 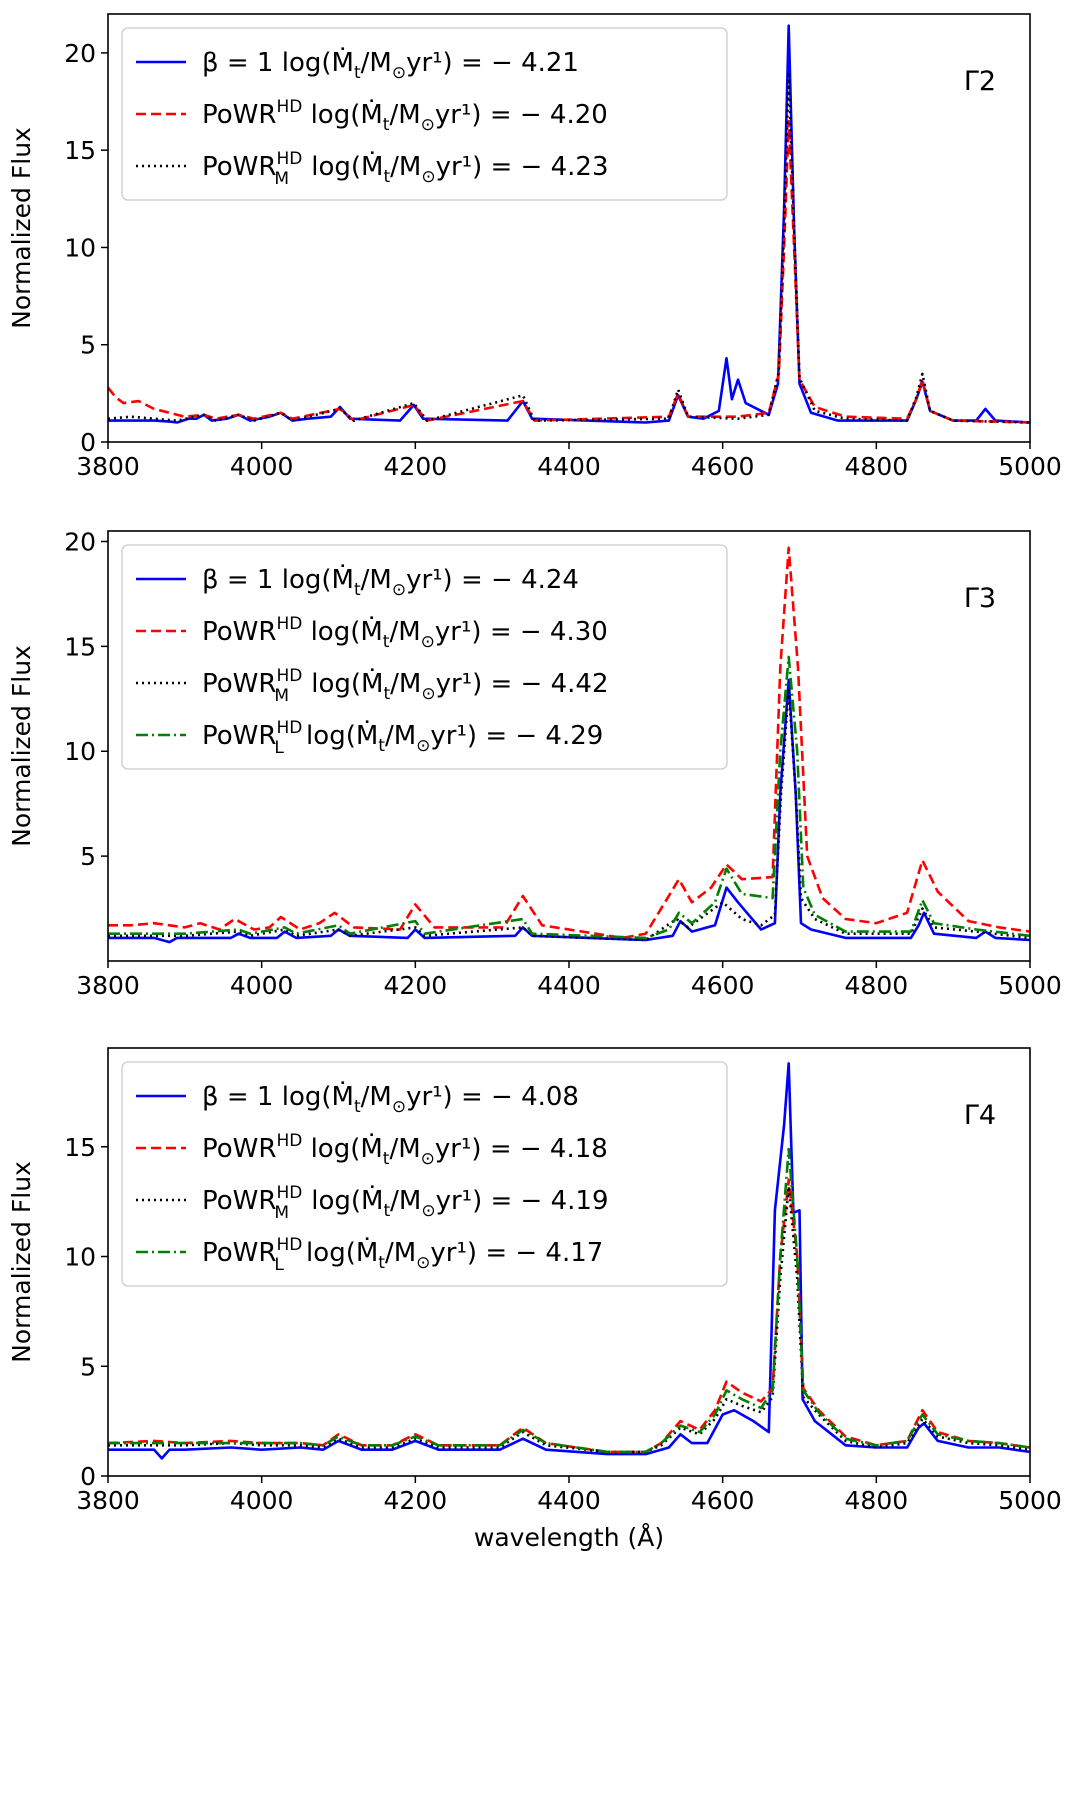 What do you see at coordinates (402, 1255) in the screenshot?
I see `legend-label-powr_l: PoWRHD L log(Ṁt/M⊙yr¹) = − 4.17` at bounding box center [402, 1255].